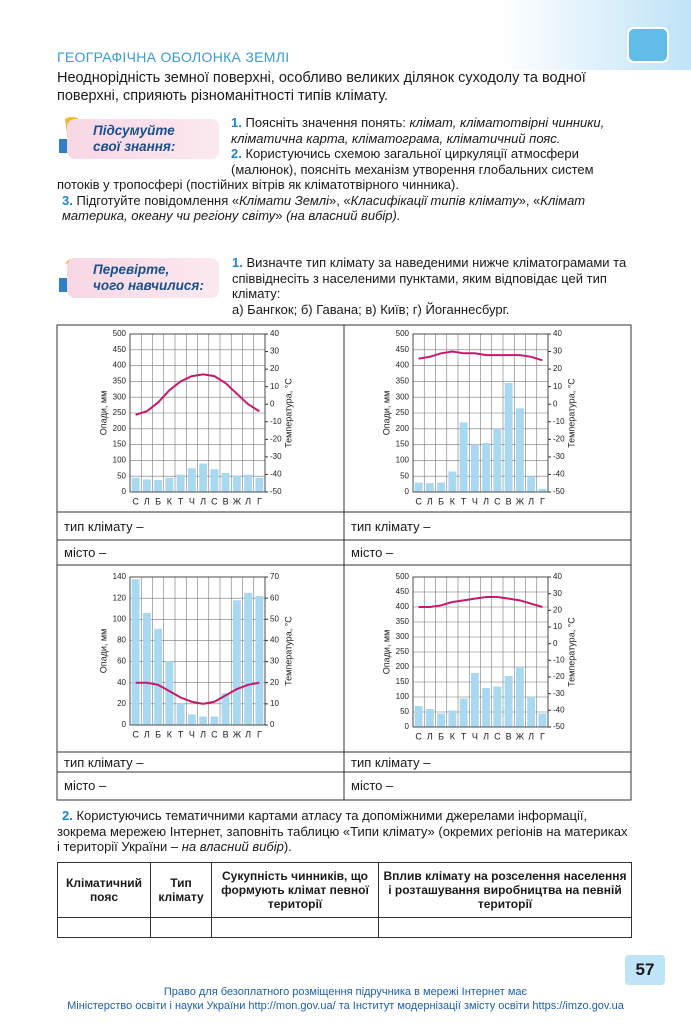  I want to click on answer-label: тип клімату –, so click(104, 762).